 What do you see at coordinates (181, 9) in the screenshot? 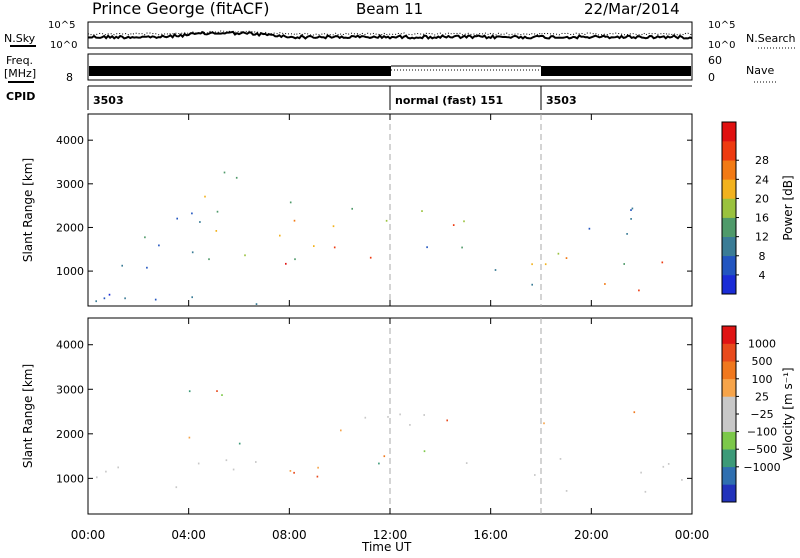
I see `station-title: Prince George (fitACF)` at bounding box center [181, 9].